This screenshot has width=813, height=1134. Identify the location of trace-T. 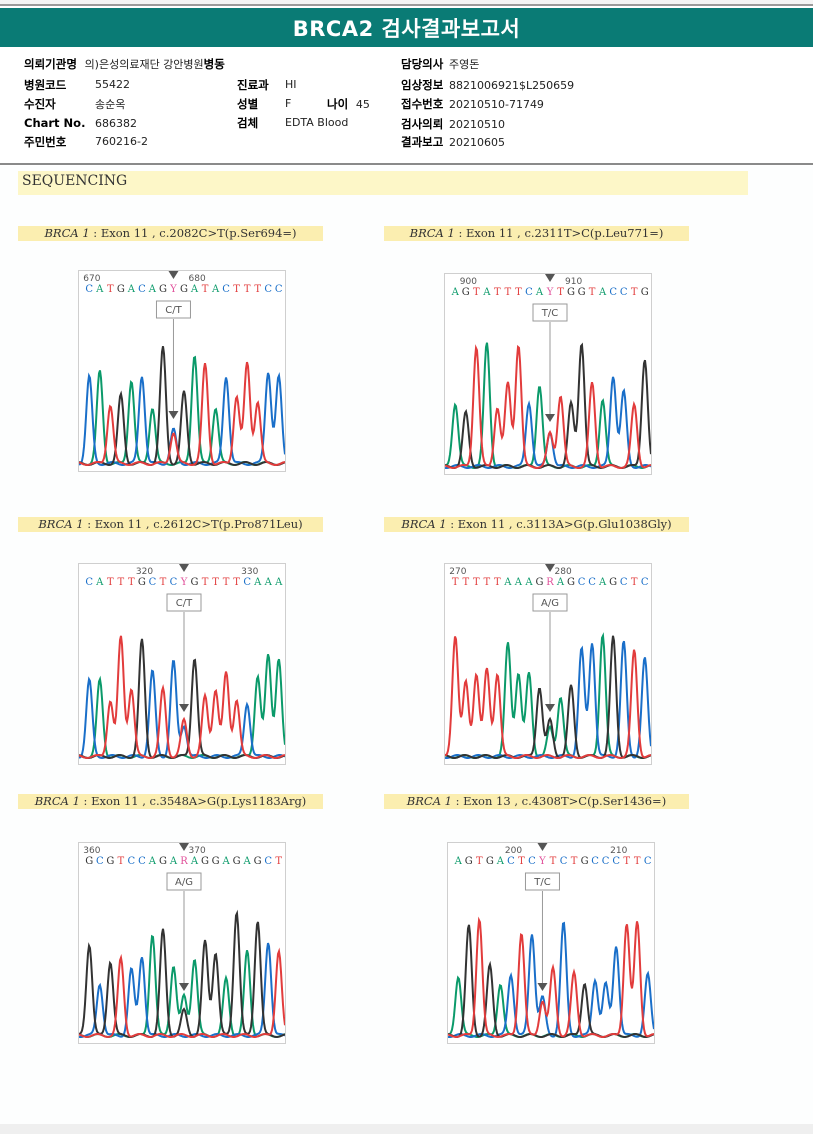
(182, 993).